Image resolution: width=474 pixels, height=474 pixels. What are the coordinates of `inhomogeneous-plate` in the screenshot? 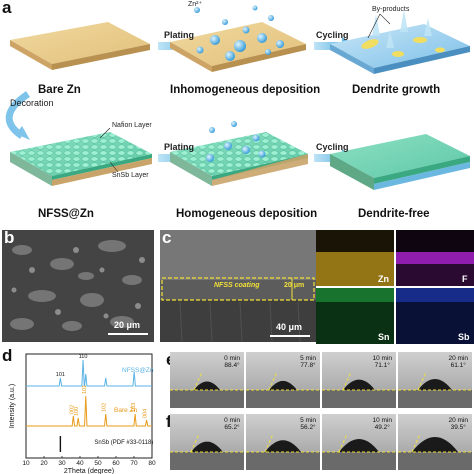 It's located at (238, 36).